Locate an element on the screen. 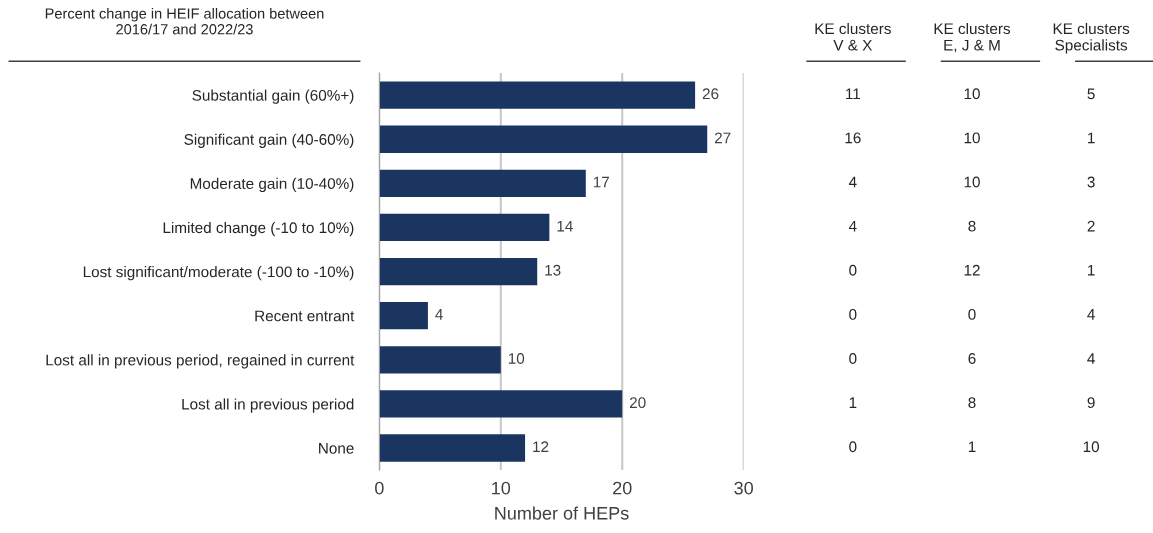 Image resolution: width=1153 pixels, height=533 pixels. data-label: 2 is located at coordinates (1091, 226).